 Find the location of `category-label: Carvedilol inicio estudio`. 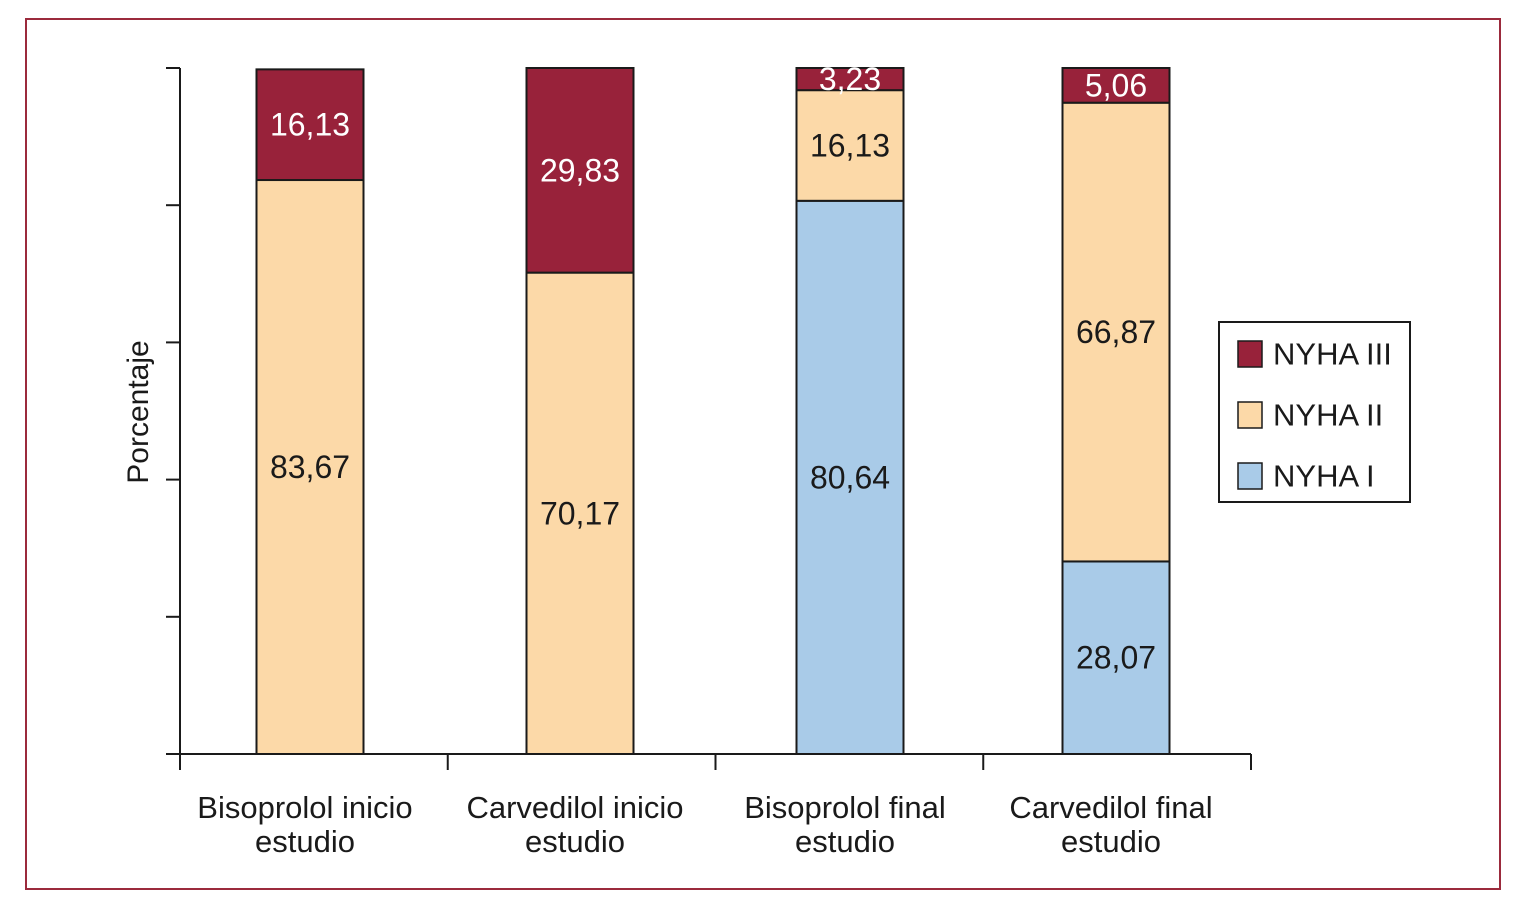

category-label: Carvedilol inicio estudio is located at coordinates (574, 824).